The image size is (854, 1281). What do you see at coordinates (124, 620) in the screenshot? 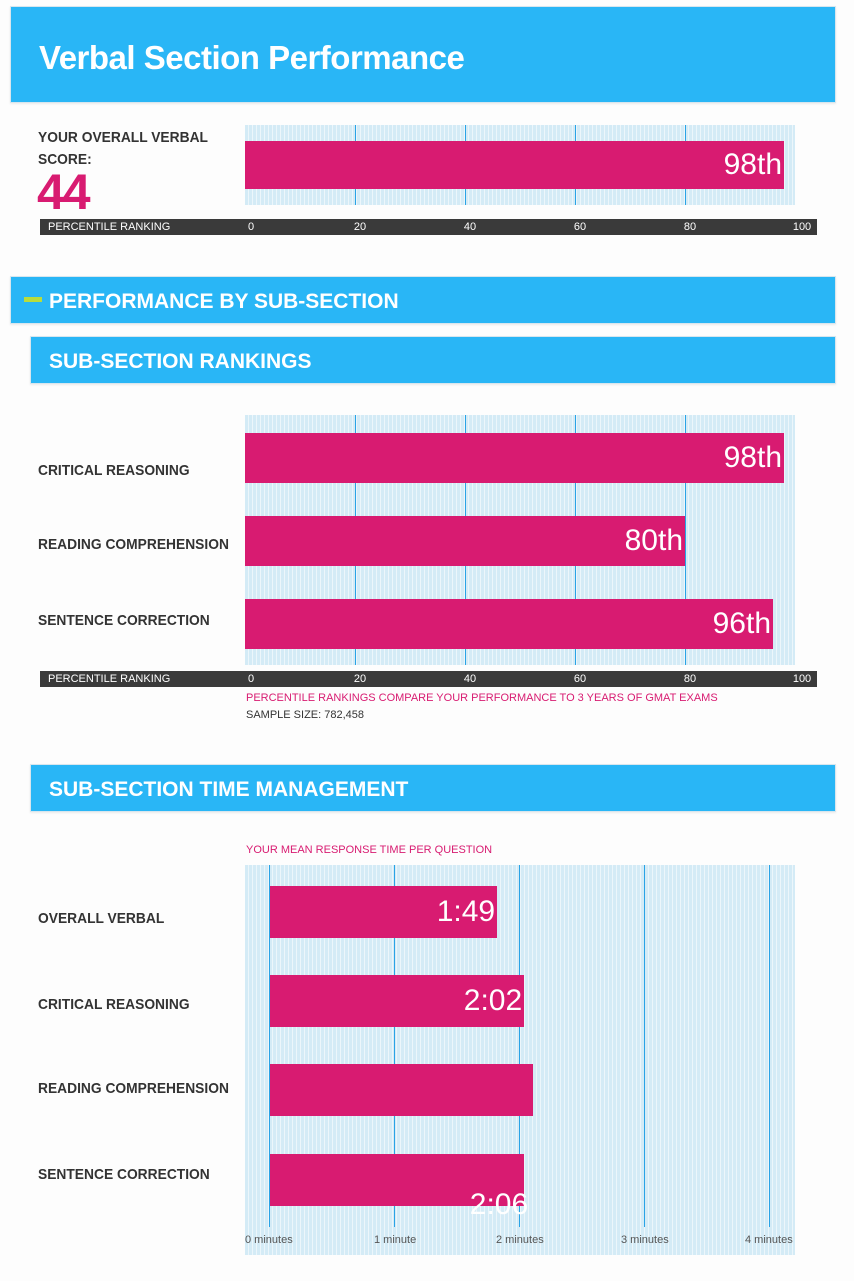
I see `ranking-row-label: SENTENCE CORRECTION` at bounding box center [124, 620].